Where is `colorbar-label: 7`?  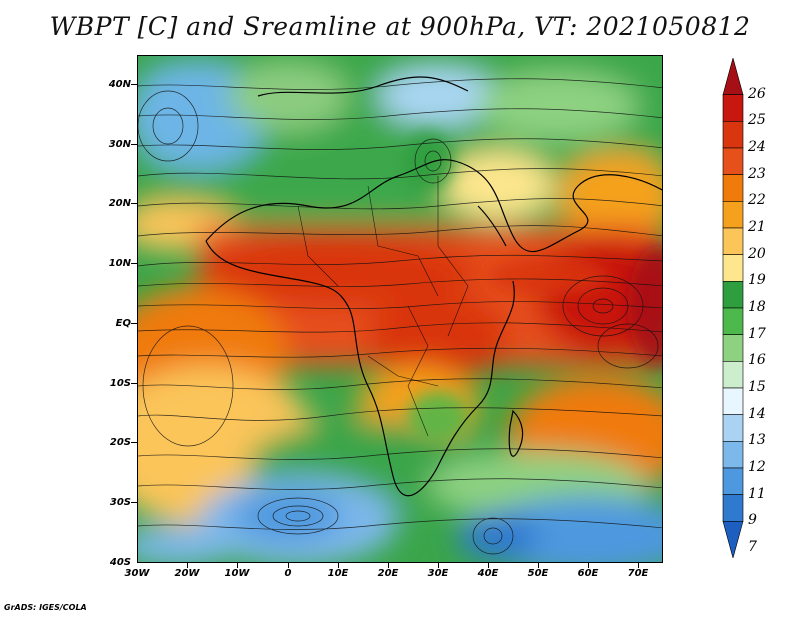 colorbar-label: 7 is located at coordinates (752, 547).